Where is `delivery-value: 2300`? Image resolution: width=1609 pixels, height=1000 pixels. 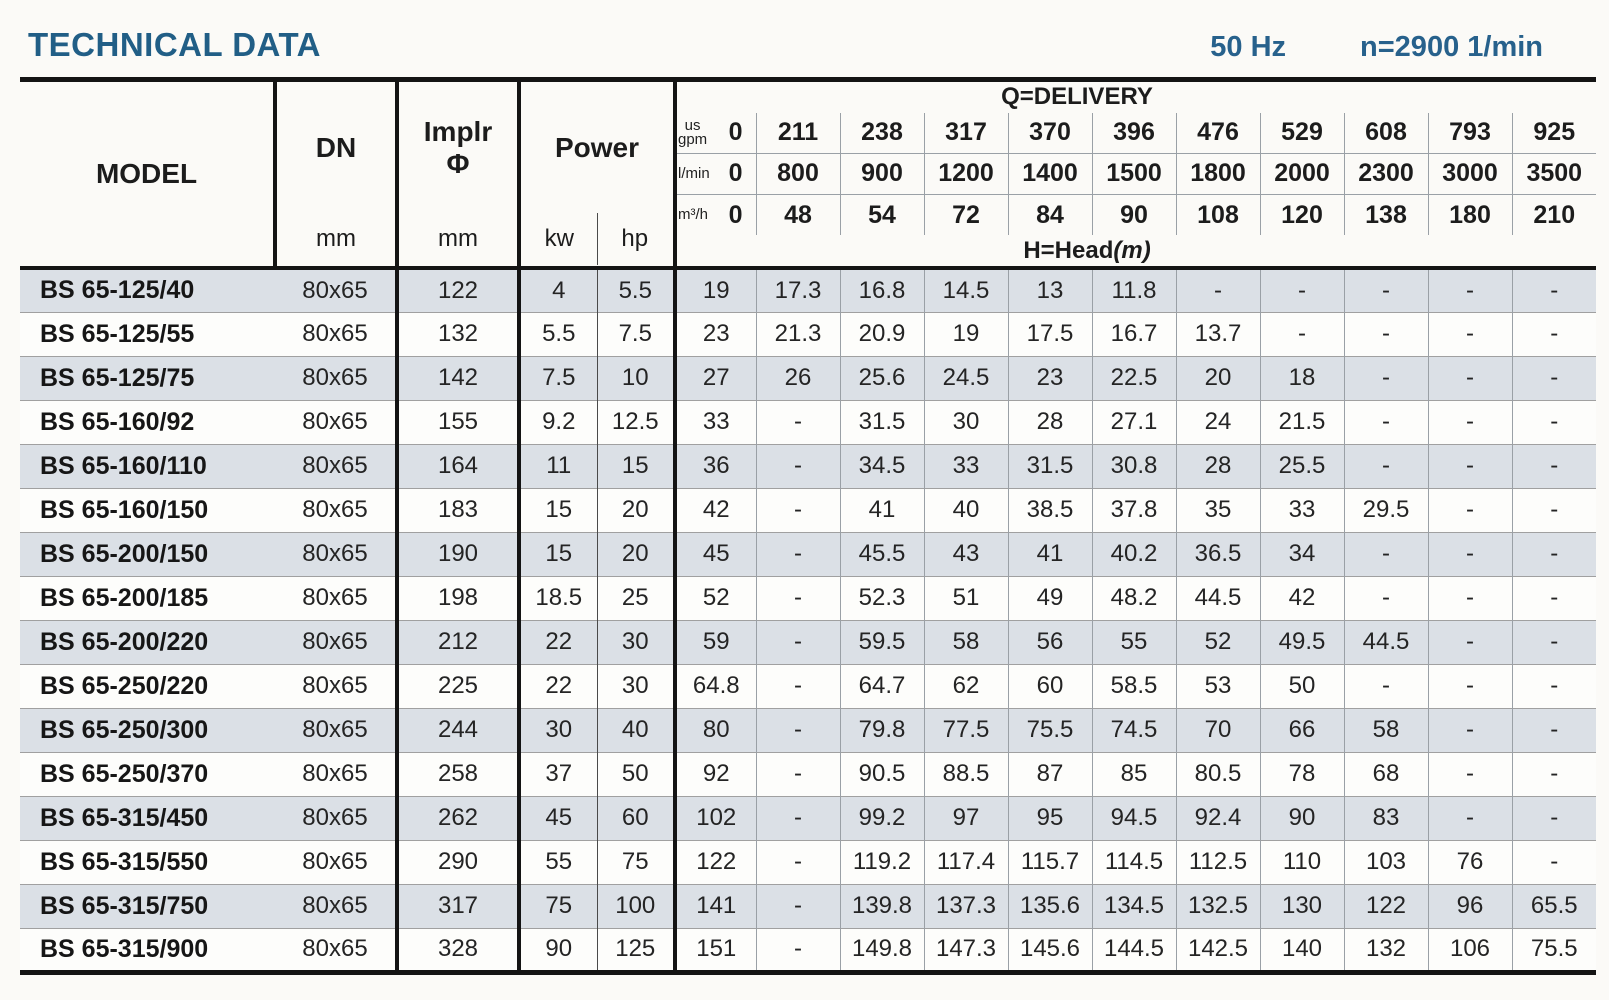 delivery-value: 2300 is located at coordinates (1386, 174).